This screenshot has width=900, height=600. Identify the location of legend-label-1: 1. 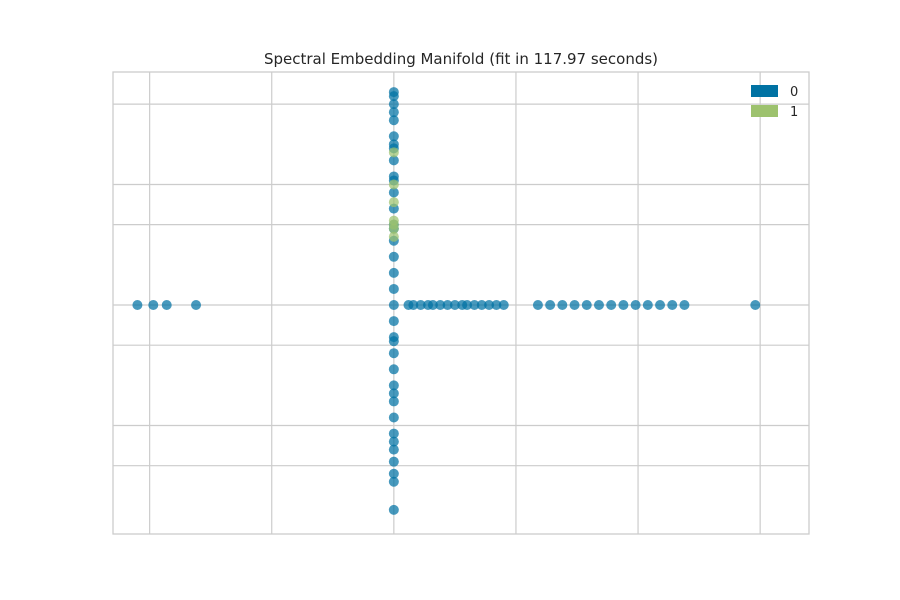
(794, 112).